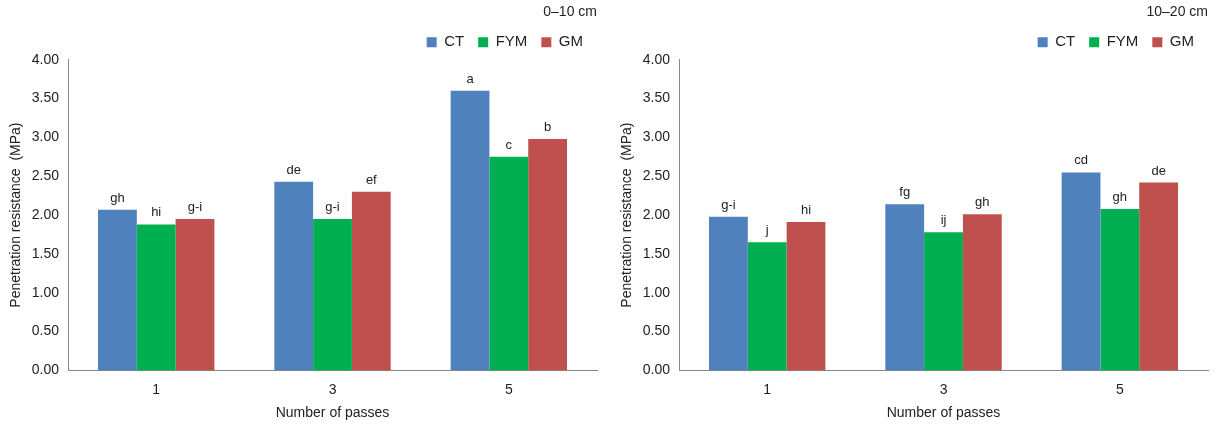 The image size is (1223, 430). What do you see at coordinates (766, 230) in the screenshot?
I see `data-label: j` at bounding box center [766, 230].